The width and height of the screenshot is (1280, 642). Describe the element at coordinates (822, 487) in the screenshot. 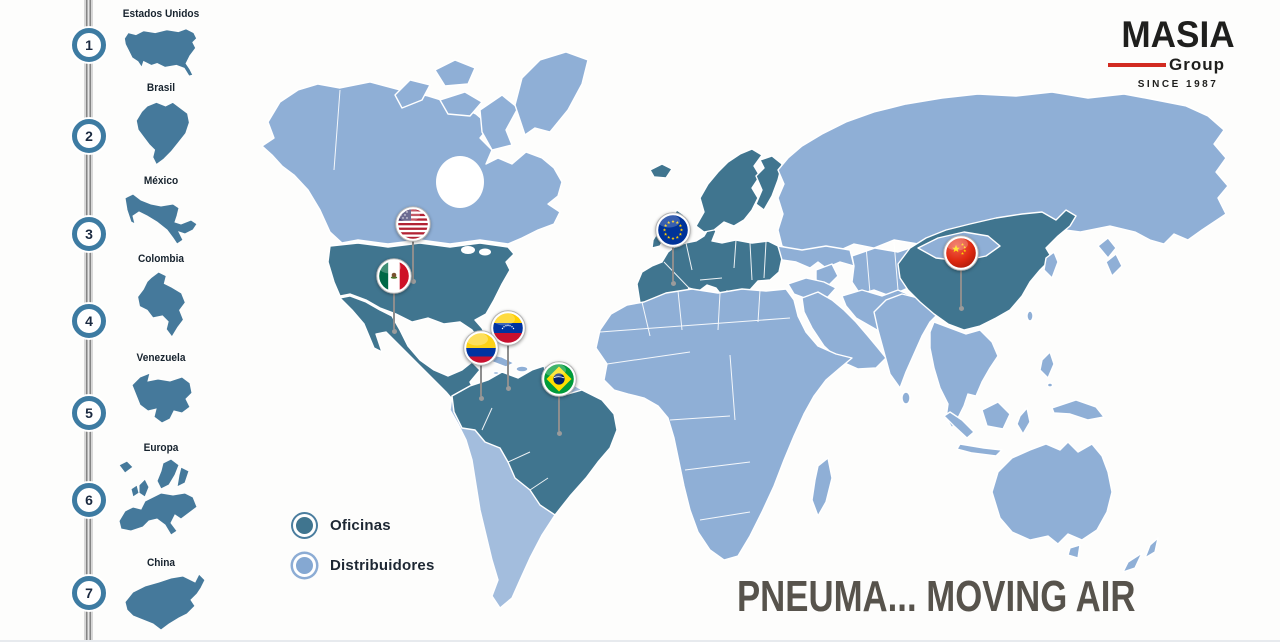

I see `region-madagascar` at that location.